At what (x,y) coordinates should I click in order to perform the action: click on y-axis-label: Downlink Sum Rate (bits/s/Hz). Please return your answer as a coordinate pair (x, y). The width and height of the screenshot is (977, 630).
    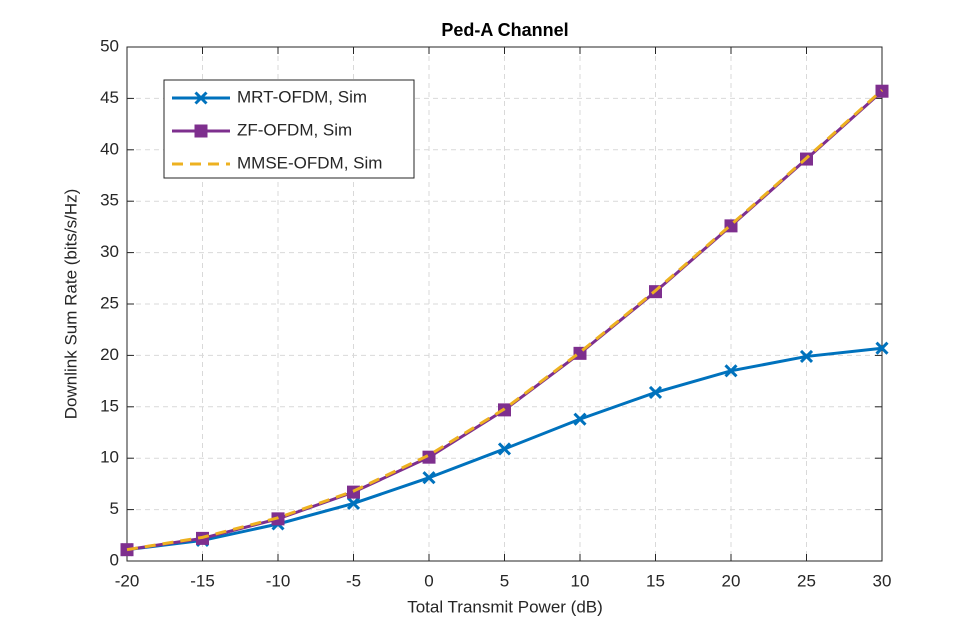
    Looking at the image, I should click on (70, 304).